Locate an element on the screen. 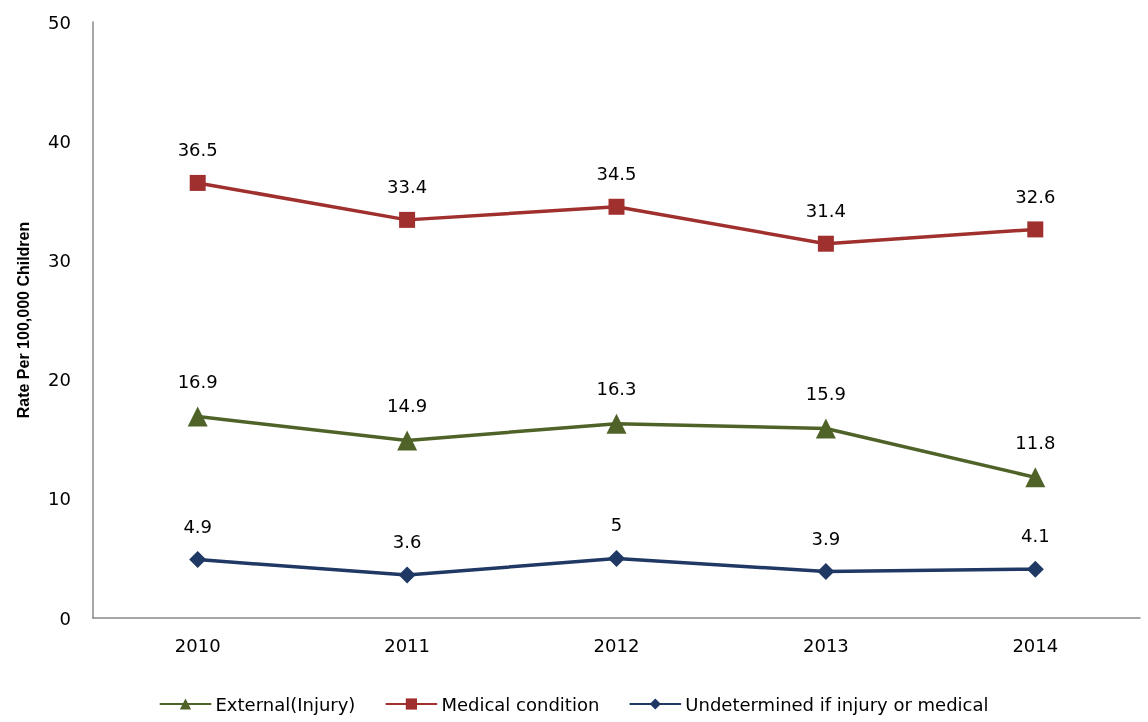 The height and width of the screenshot is (722, 1148). data-label: 32.6 is located at coordinates (1035, 196).